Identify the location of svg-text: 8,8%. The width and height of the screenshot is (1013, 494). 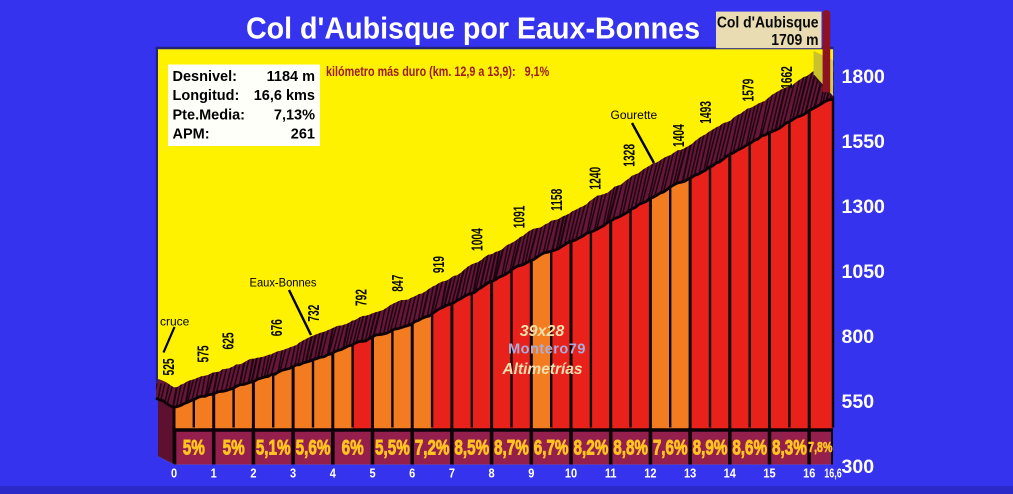
(630, 447).